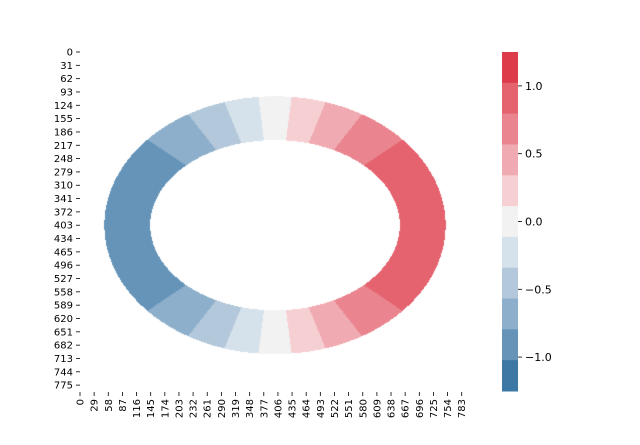 The height and width of the screenshot is (445, 640). I want to click on y-tick-label: 496, so click(63, 266).